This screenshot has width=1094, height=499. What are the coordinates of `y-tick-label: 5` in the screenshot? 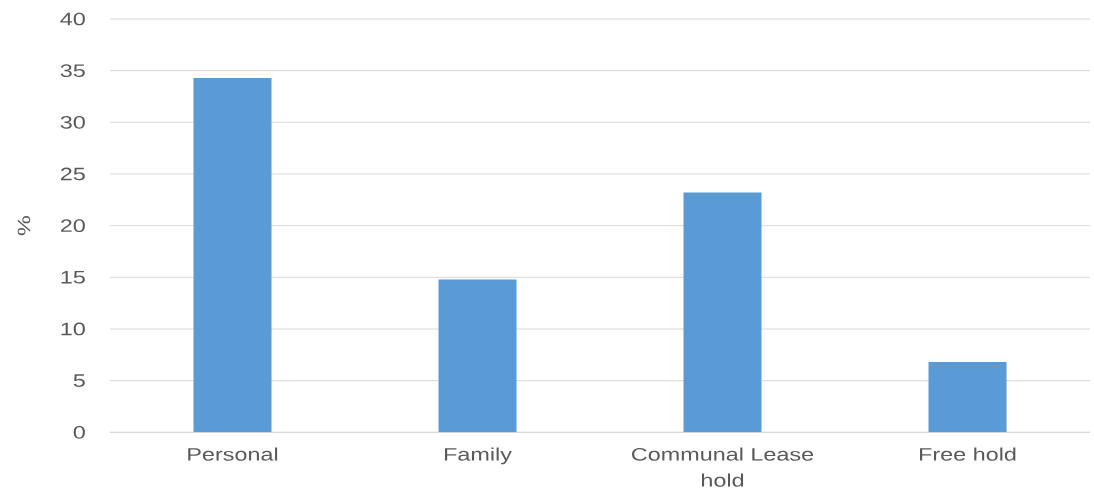 It's located at (79, 380).